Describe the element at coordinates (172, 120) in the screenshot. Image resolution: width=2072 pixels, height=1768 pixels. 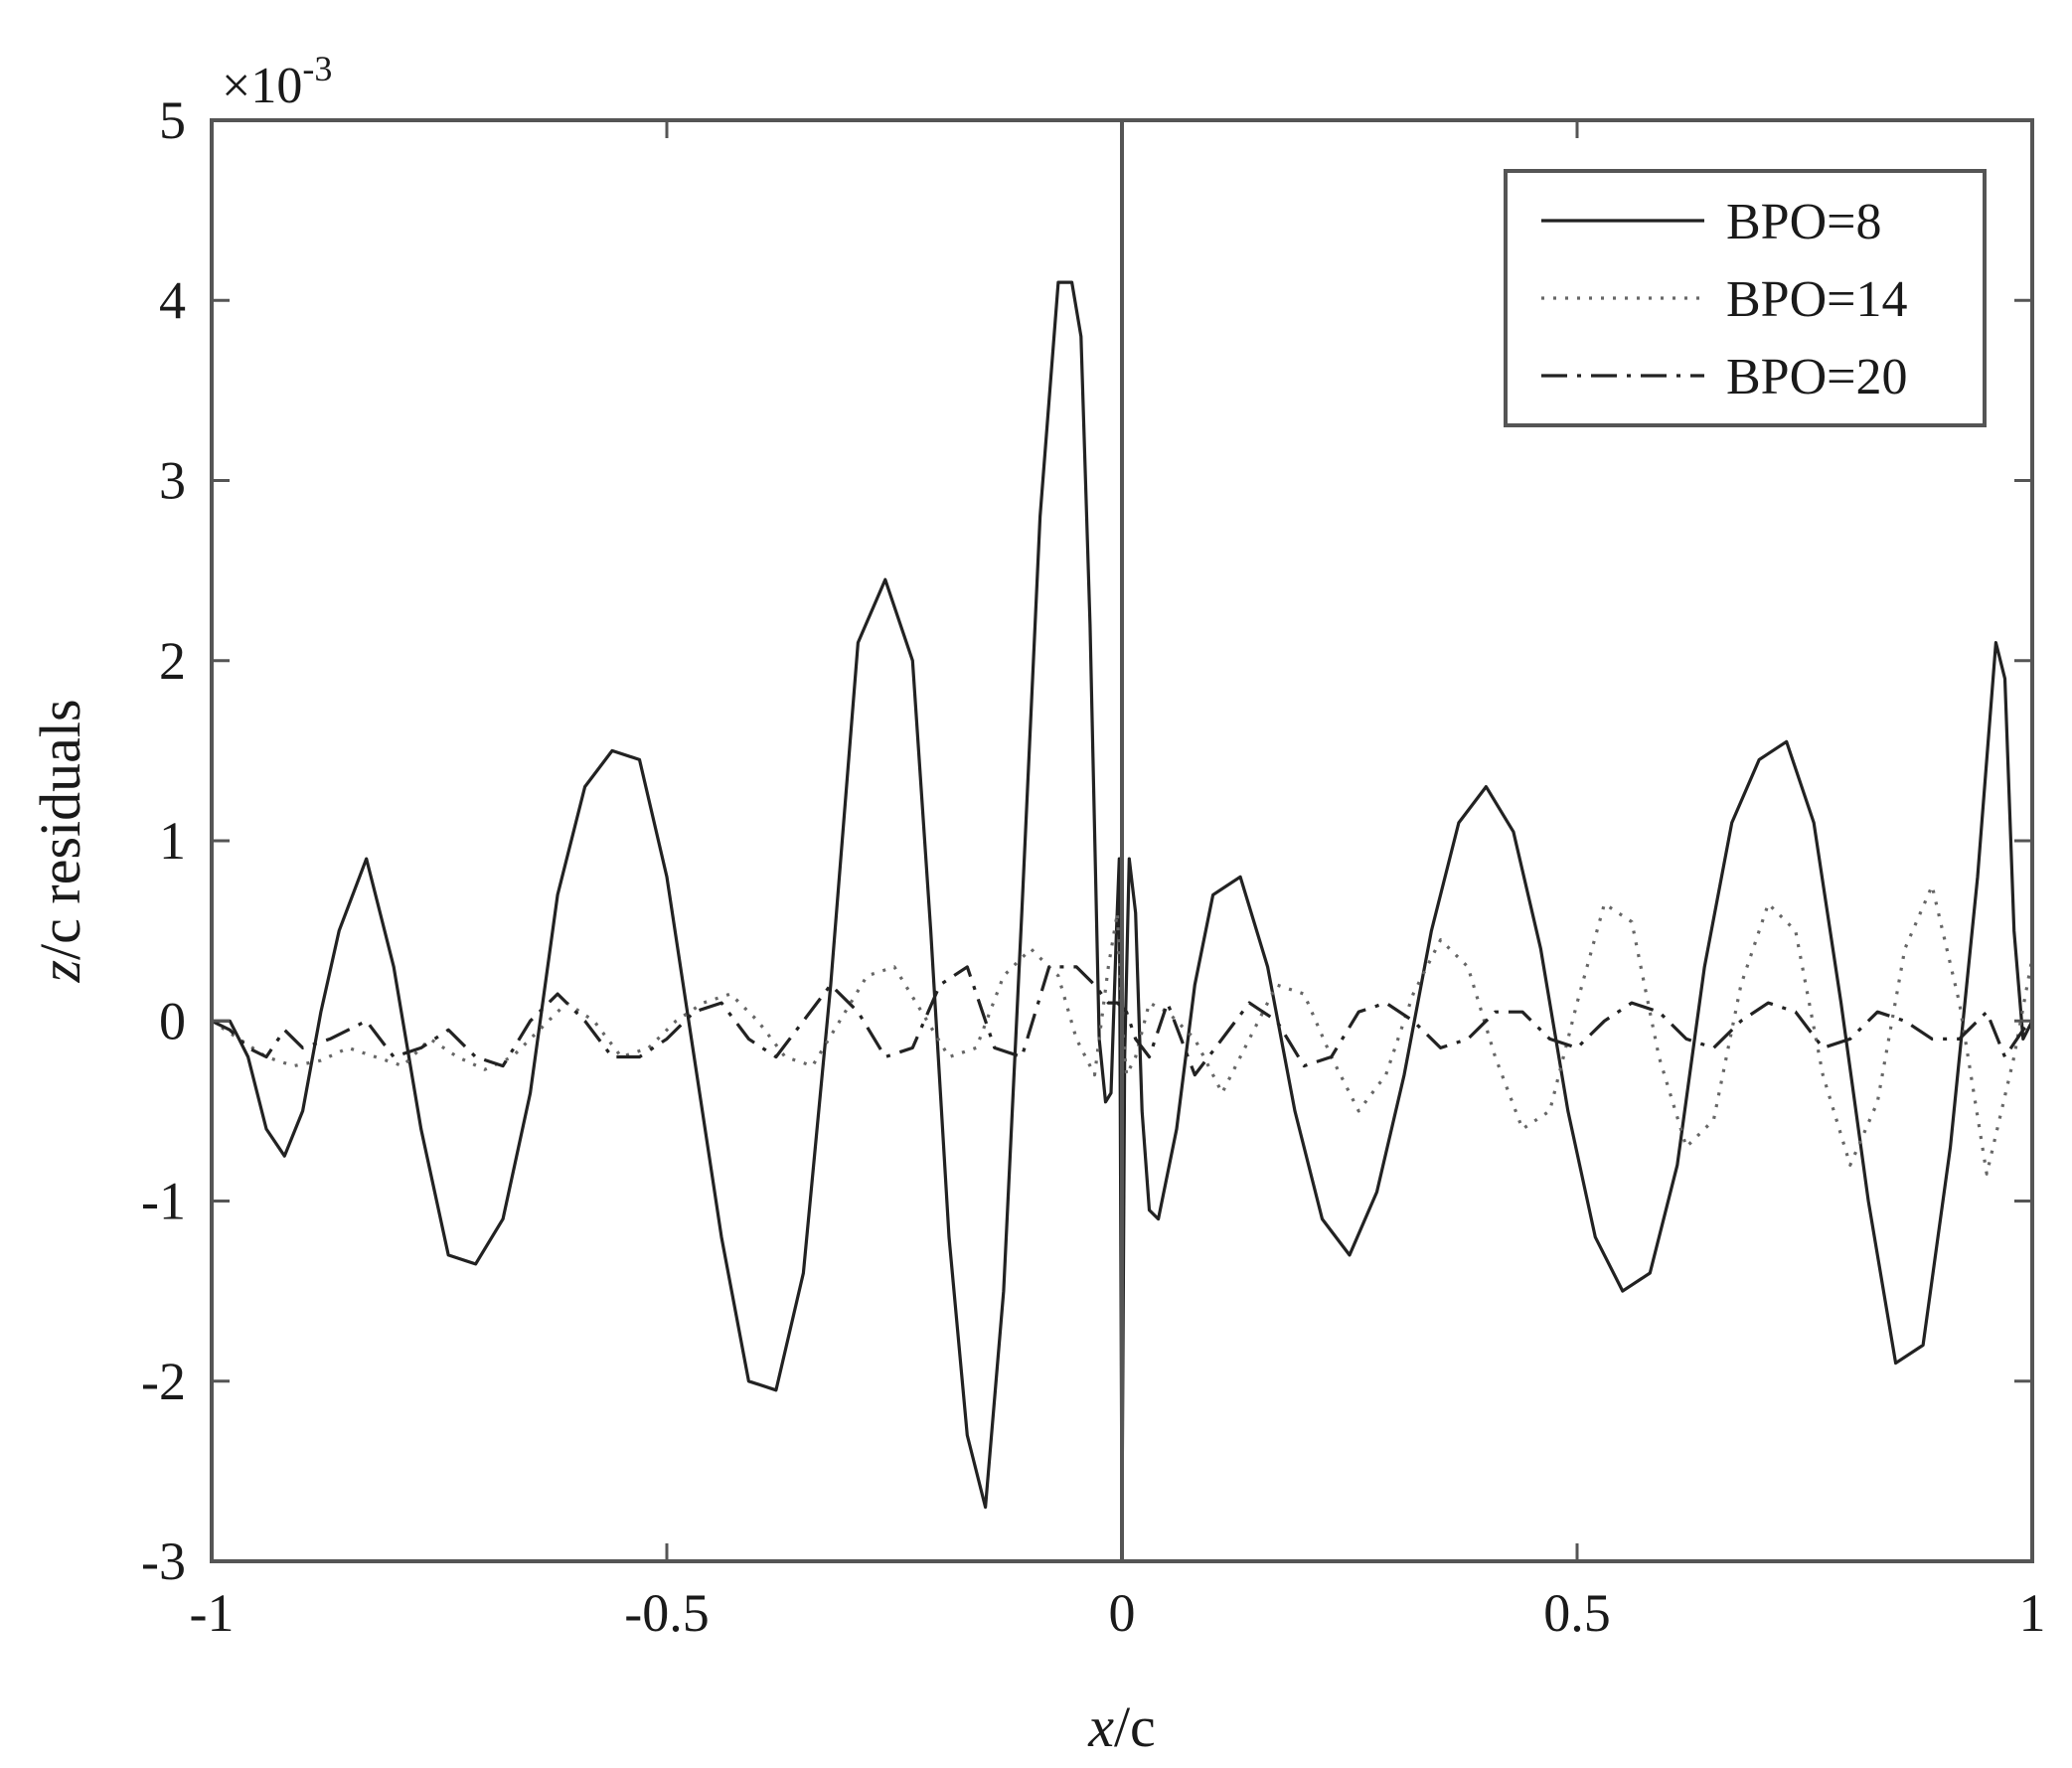
I see `y-tick-label: 5` at that location.